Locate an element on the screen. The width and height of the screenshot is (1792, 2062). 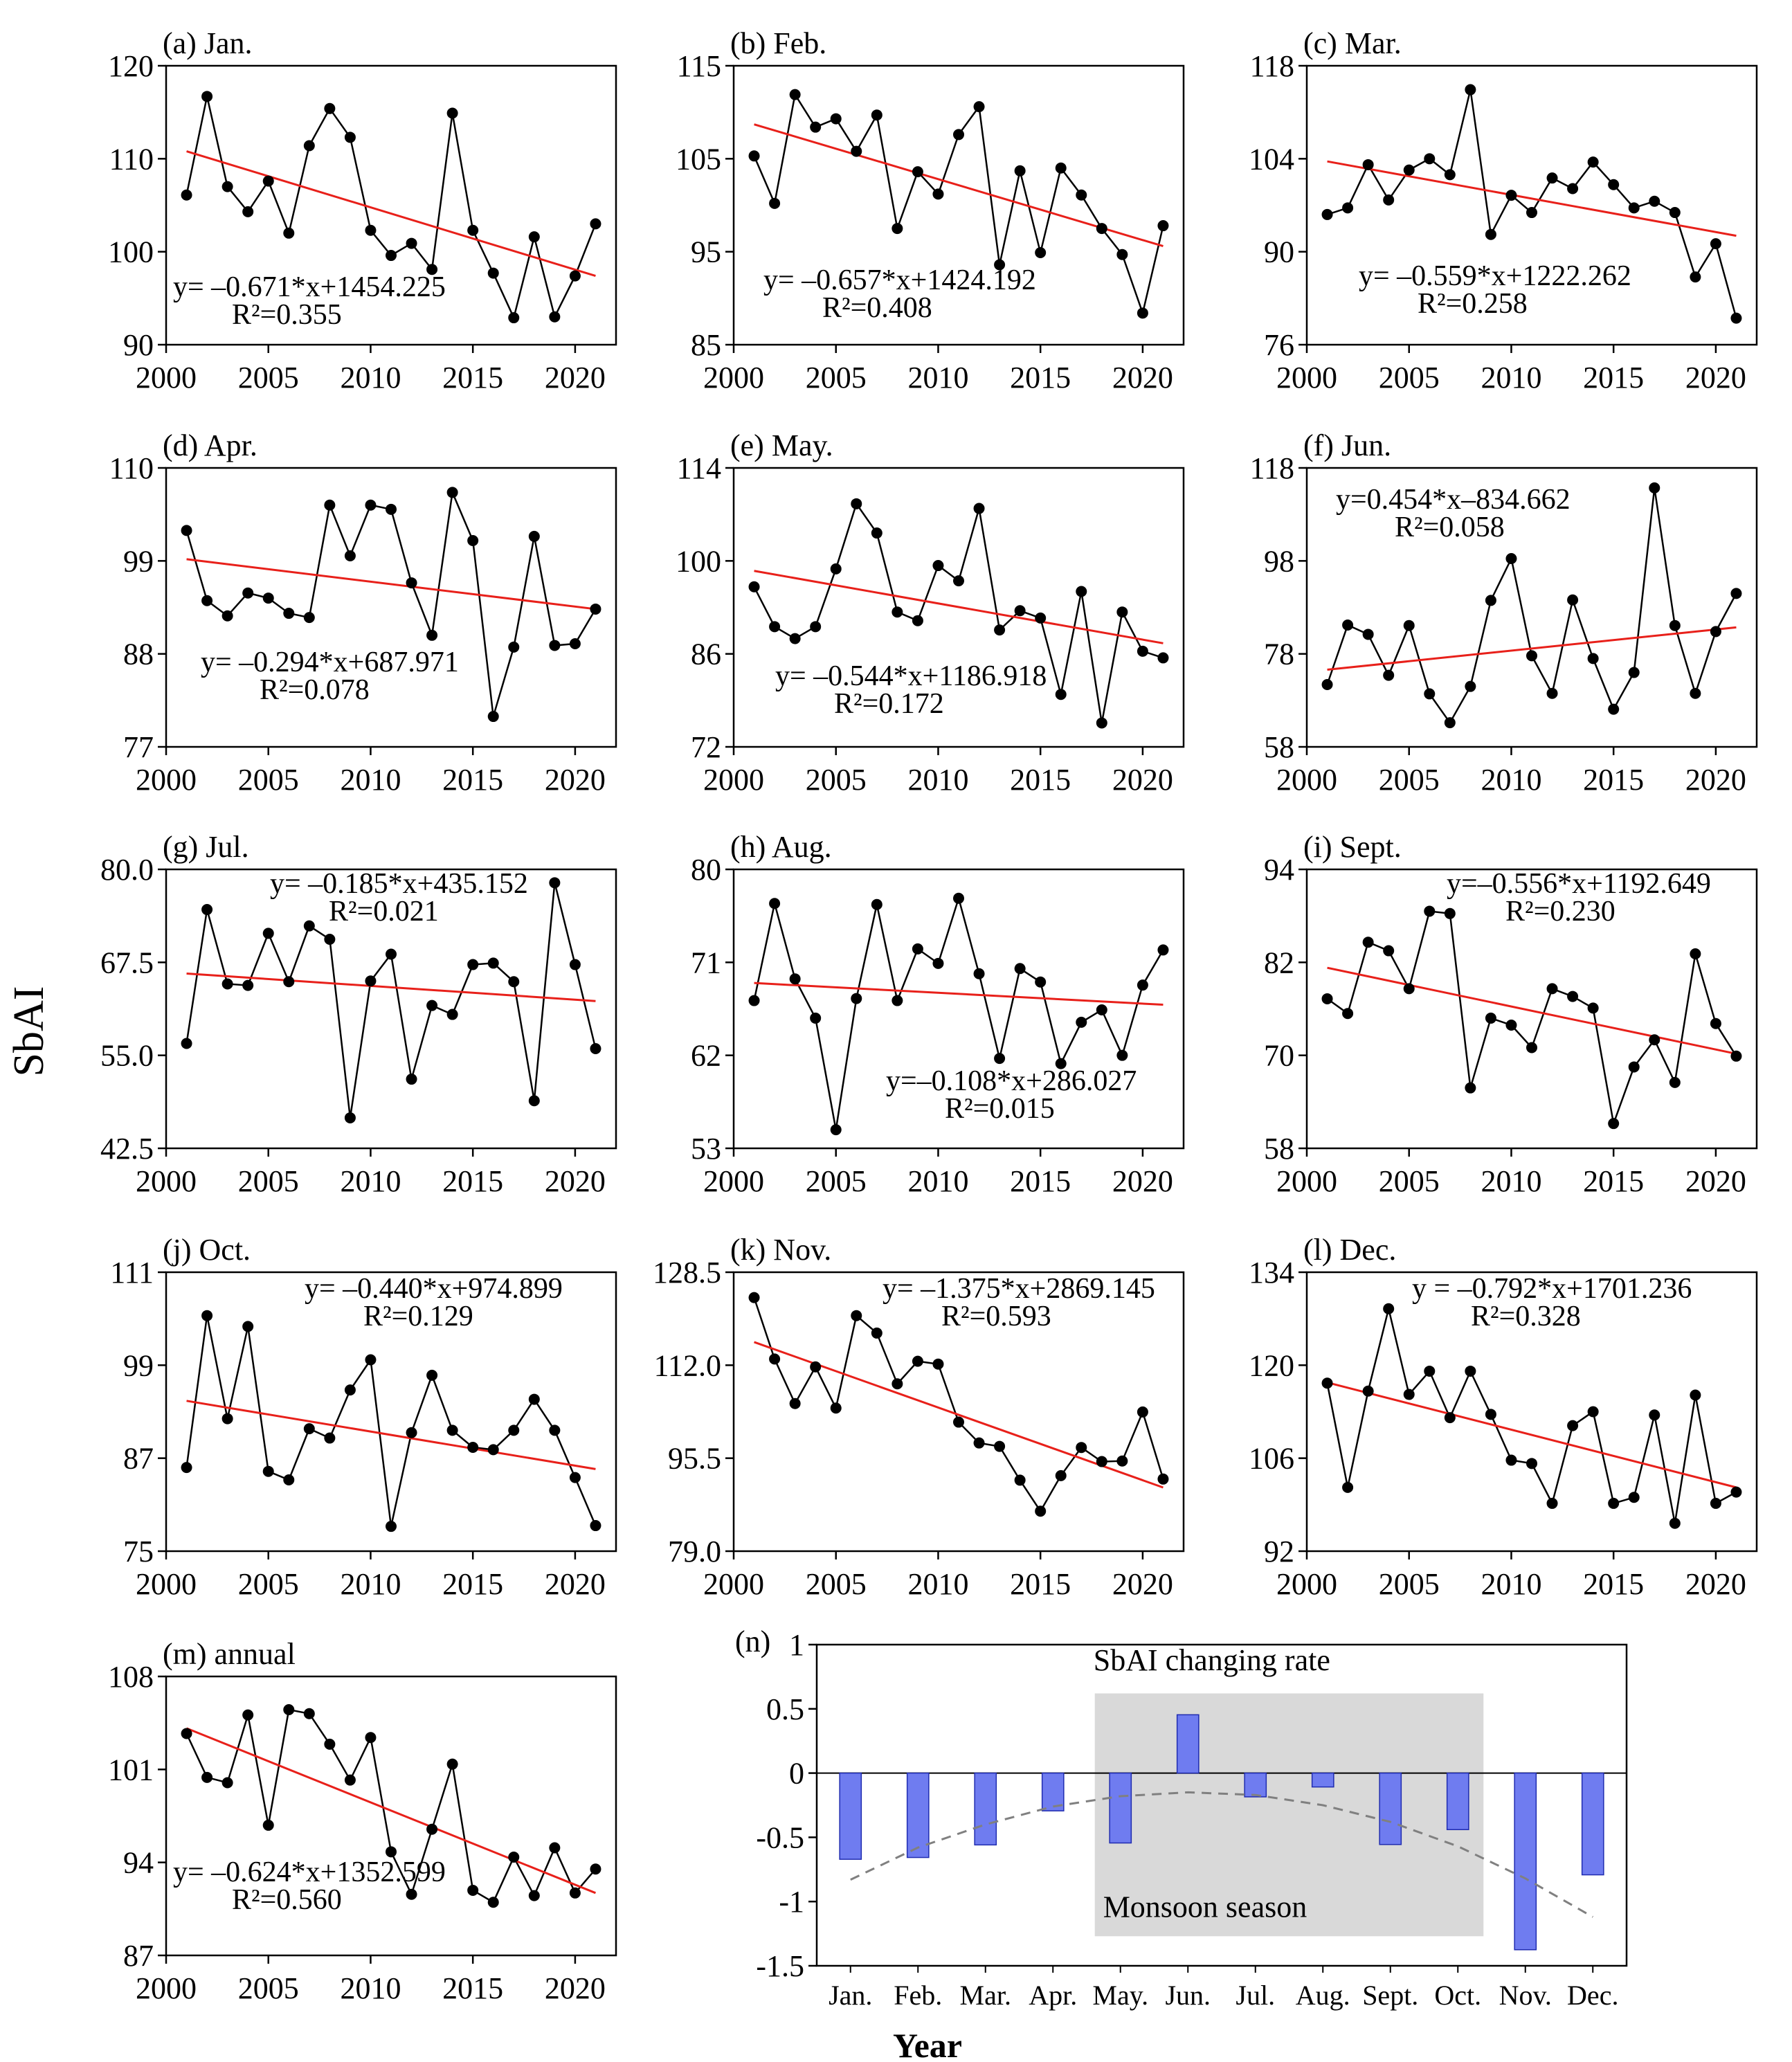
monsoon-label: Monsoon season is located at coordinates (1205, 1907).